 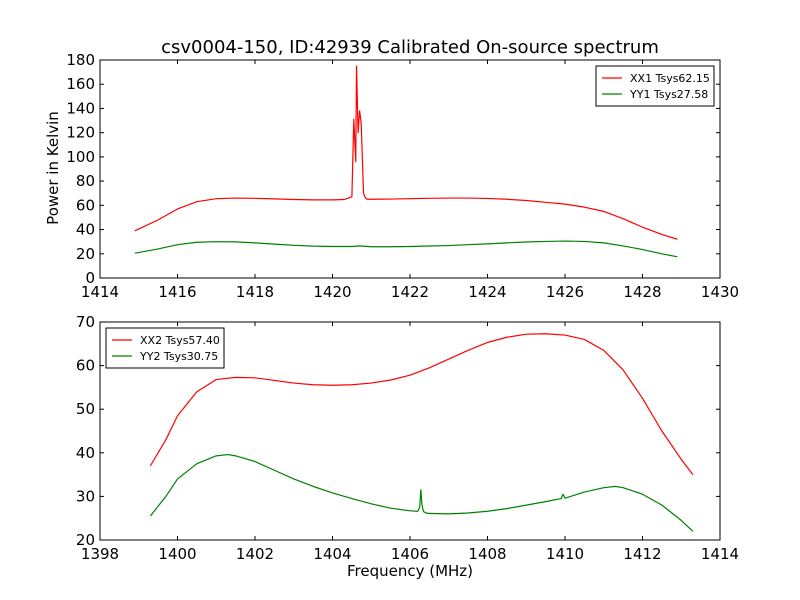 What do you see at coordinates (180, 340) in the screenshot?
I see `bottom-legend-label: XX2 Tsys57.40` at bounding box center [180, 340].